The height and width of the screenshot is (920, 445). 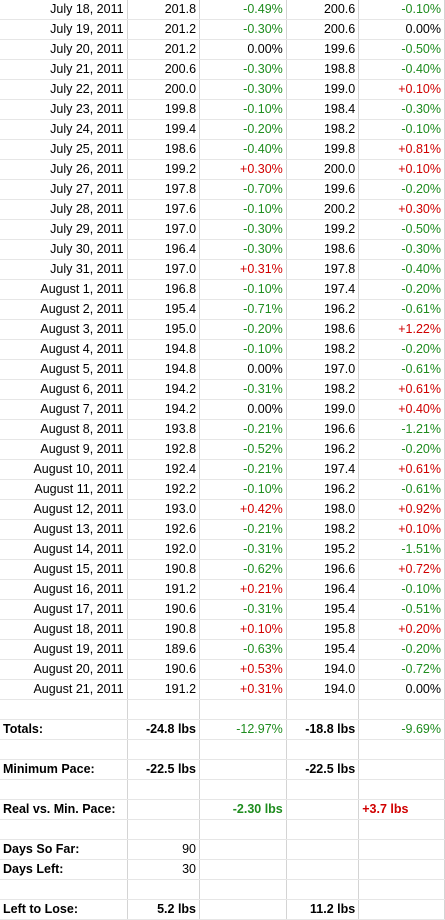 What do you see at coordinates (323, 769) in the screenshot?
I see `min-pace-weight-2: -22.5 lbs` at bounding box center [323, 769].